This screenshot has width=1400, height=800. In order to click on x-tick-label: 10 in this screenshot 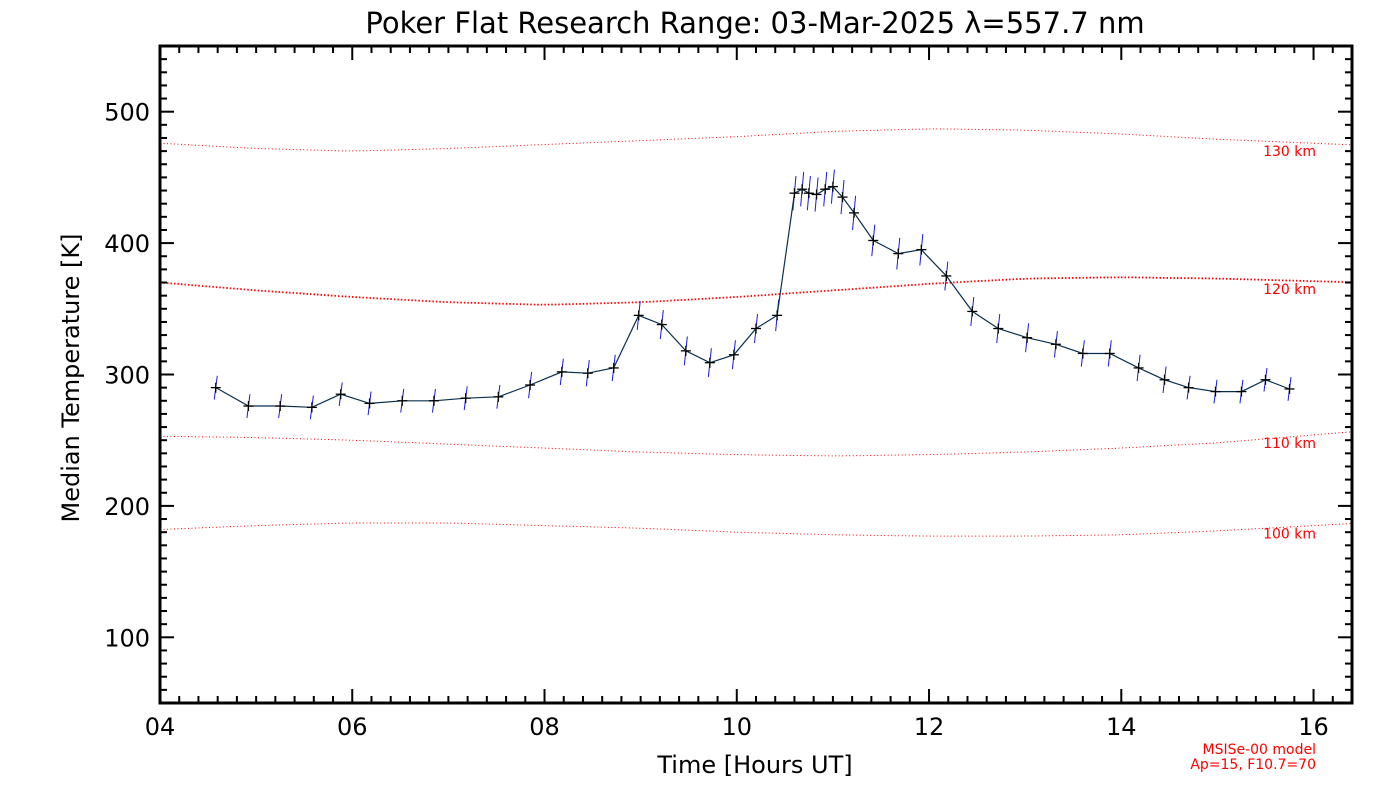, I will do `click(737, 727)`.